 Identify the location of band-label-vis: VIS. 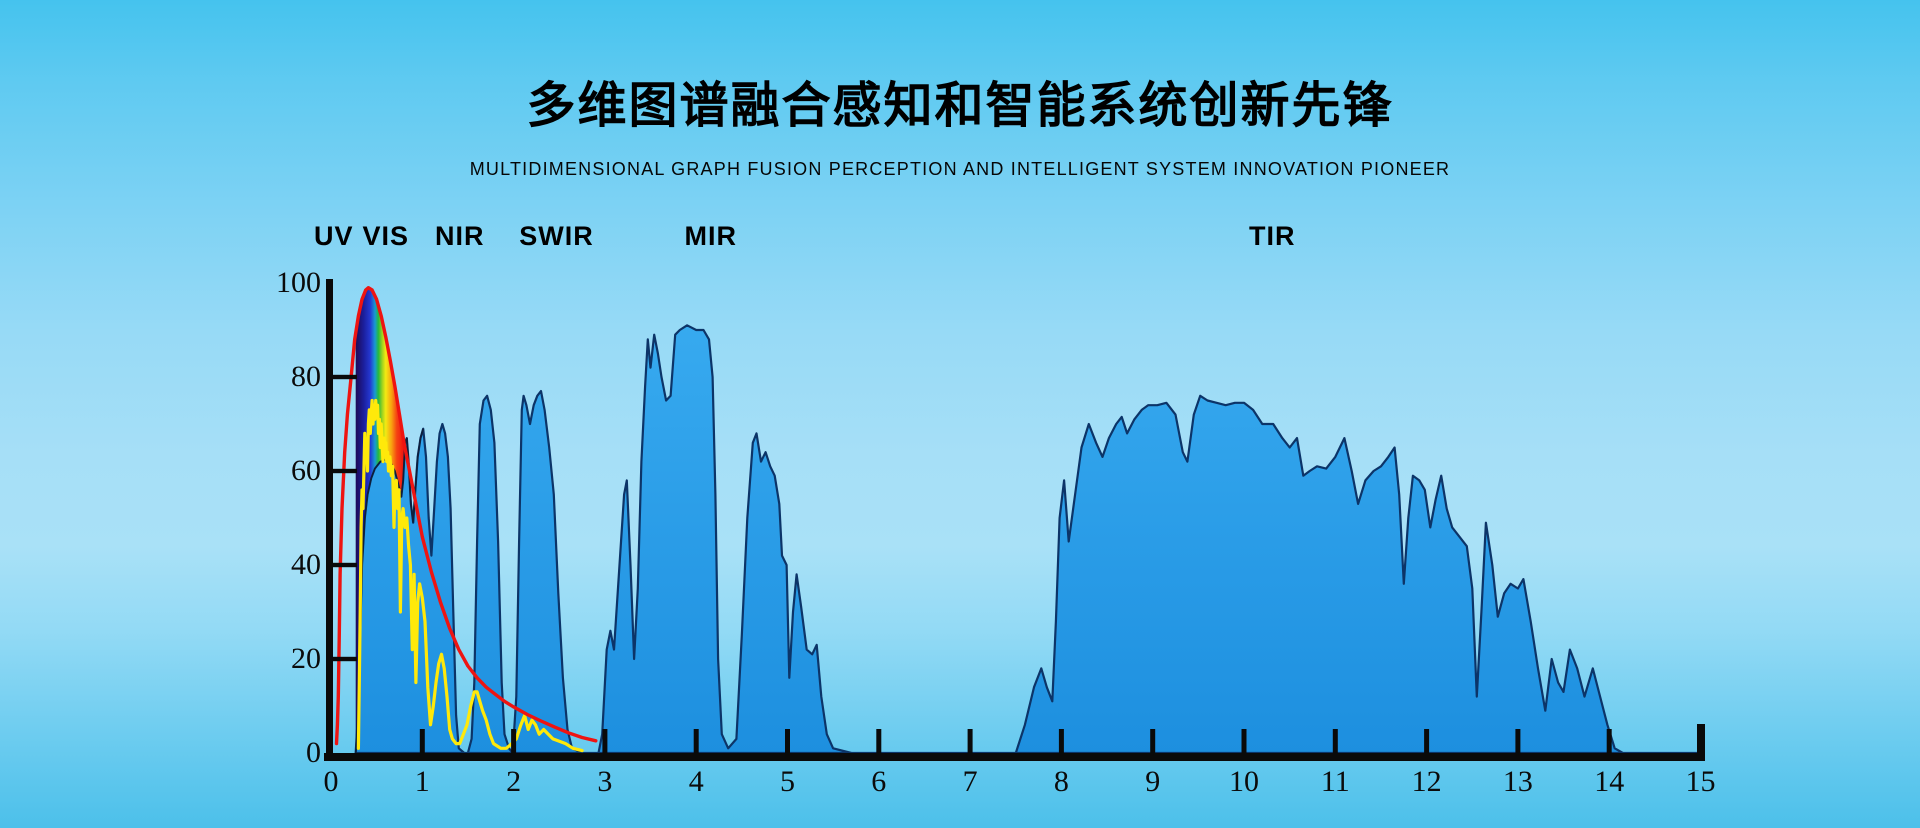
(386, 236).